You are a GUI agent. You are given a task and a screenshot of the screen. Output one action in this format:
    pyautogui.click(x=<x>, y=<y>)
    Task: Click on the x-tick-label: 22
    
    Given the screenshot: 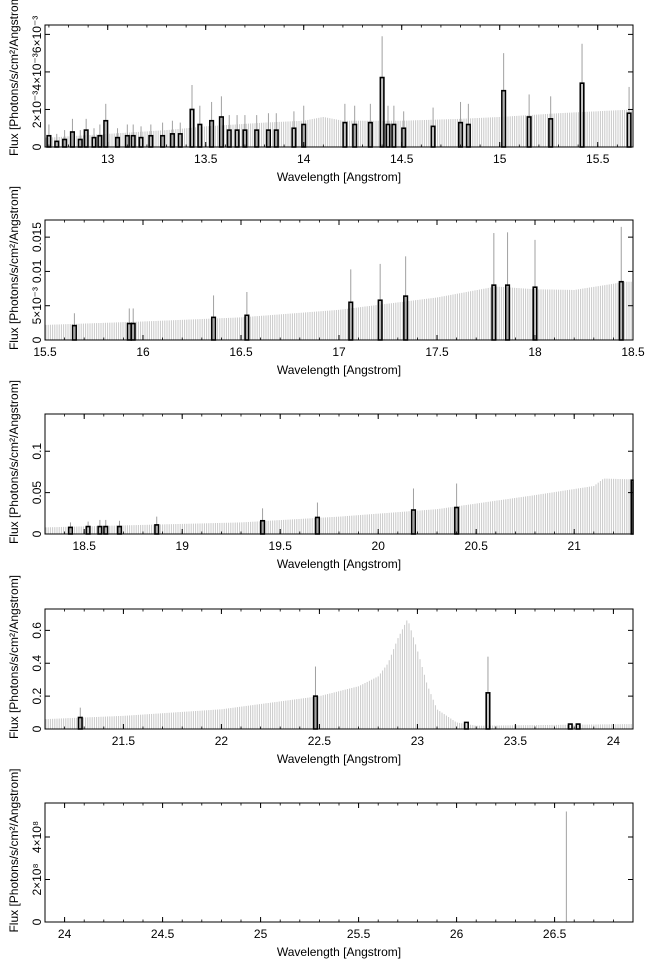 What is the action you would take?
    pyautogui.click(x=222, y=741)
    